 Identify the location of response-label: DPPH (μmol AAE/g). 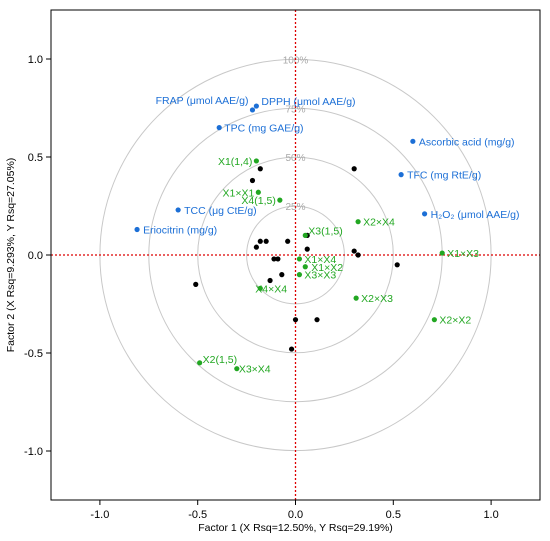
(308, 102).